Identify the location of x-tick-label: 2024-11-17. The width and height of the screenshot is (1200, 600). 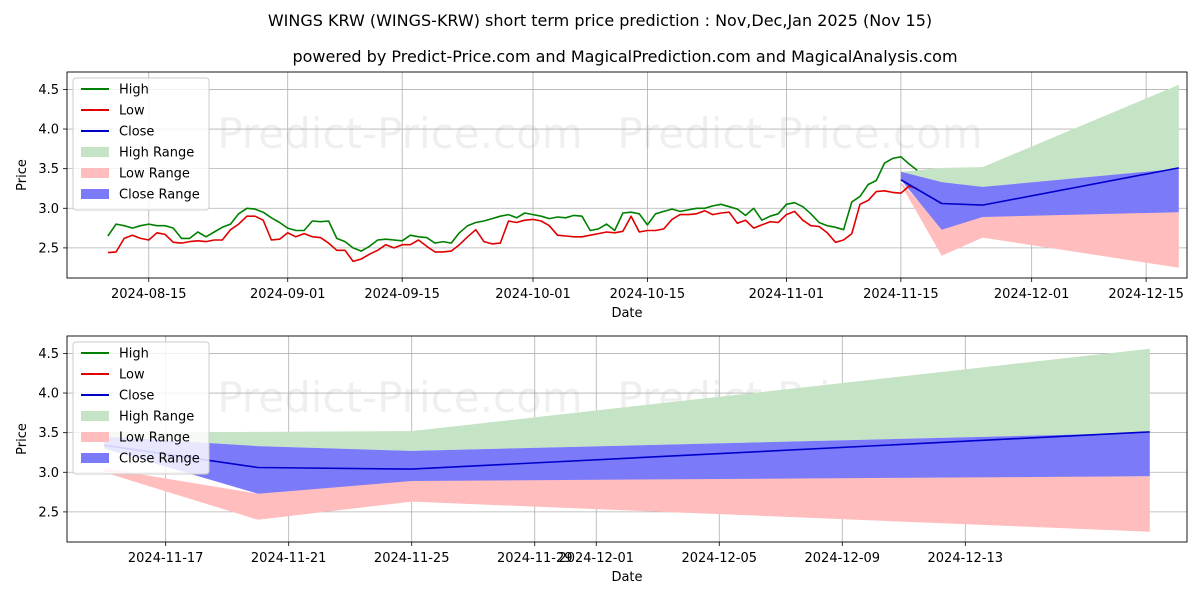
(166, 558).